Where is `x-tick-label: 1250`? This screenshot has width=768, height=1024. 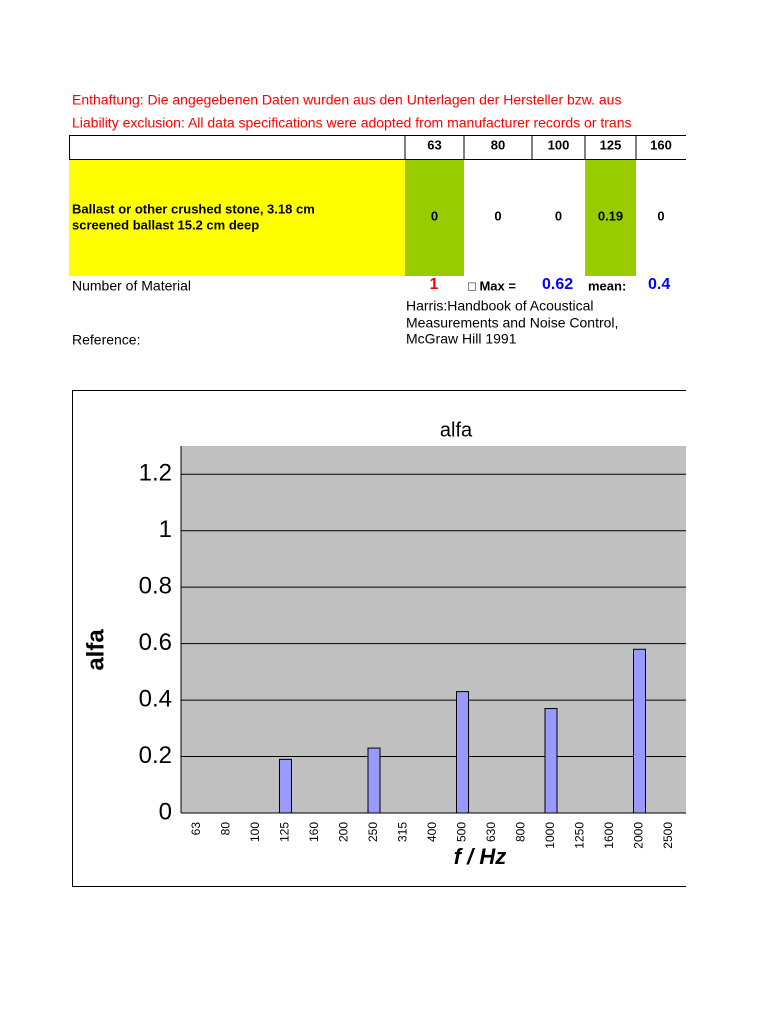
x-tick-label: 1250 is located at coordinates (580, 835).